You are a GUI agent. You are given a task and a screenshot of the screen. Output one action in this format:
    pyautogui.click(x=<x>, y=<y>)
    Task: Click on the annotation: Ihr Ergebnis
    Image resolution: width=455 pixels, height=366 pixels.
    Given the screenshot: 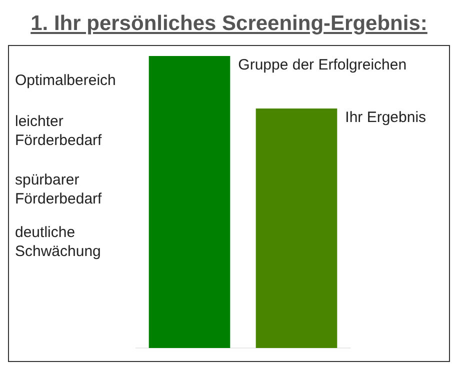 What is the action you would take?
    pyautogui.click(x=385, y=117)
    